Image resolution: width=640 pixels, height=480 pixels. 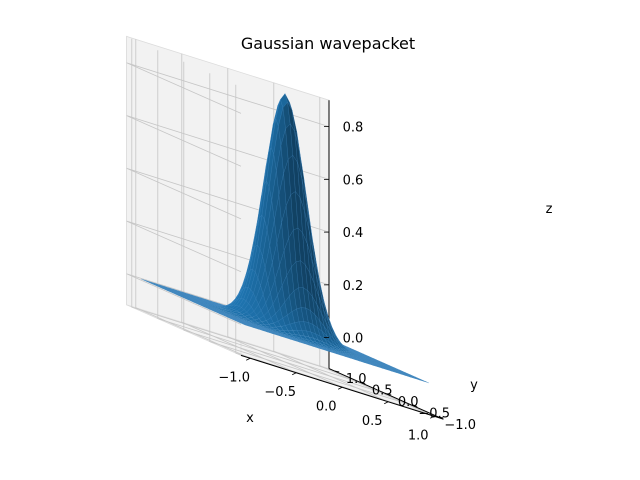 I want to click on x-tick-label-4: 1.0, so click(x=418, y=435).